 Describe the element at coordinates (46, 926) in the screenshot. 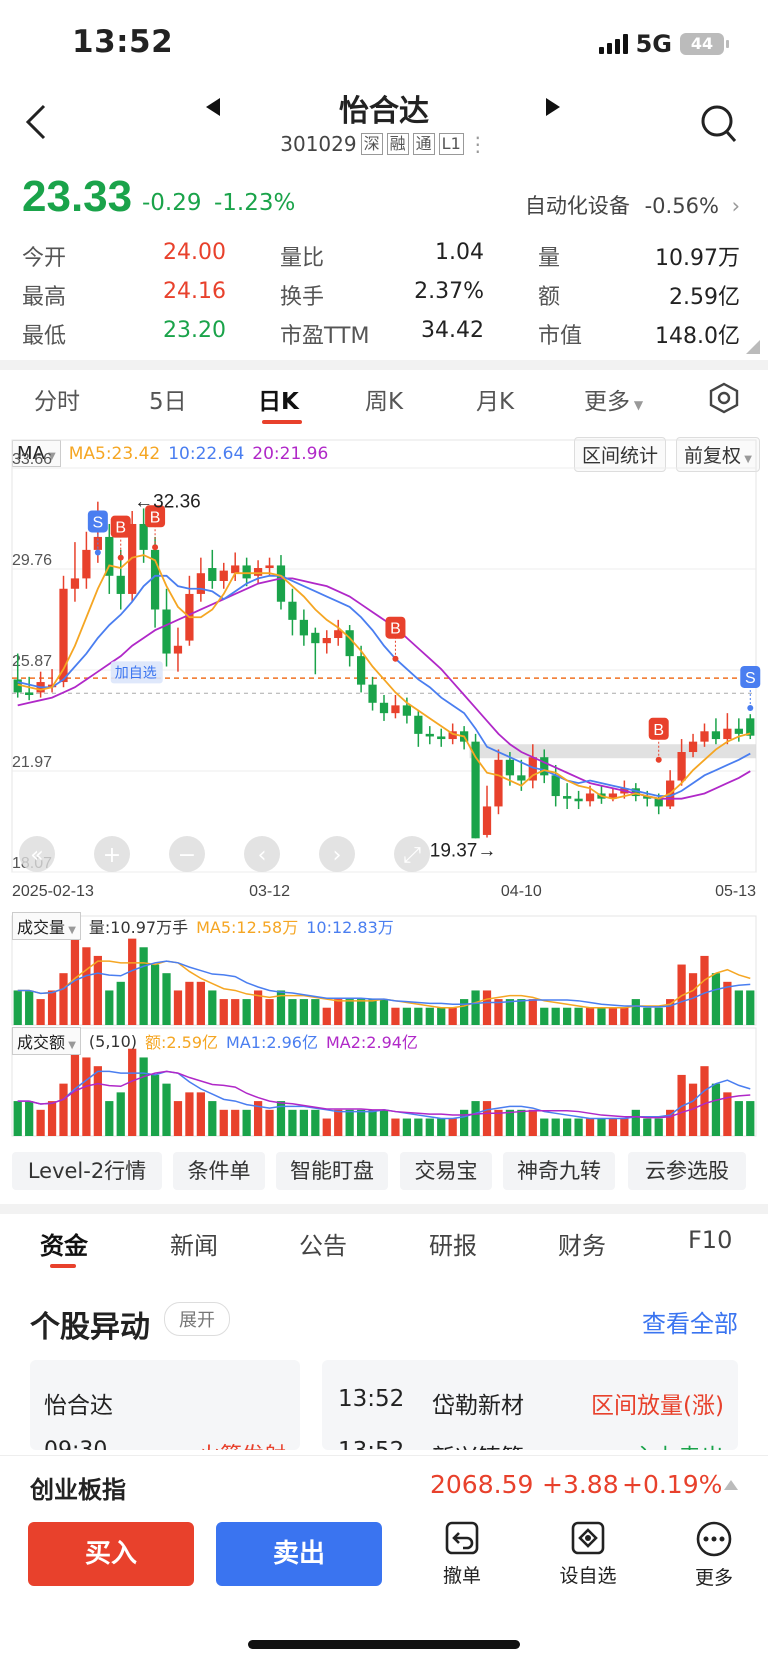

I see `volume-selector: 成交量 ▼` at that location.